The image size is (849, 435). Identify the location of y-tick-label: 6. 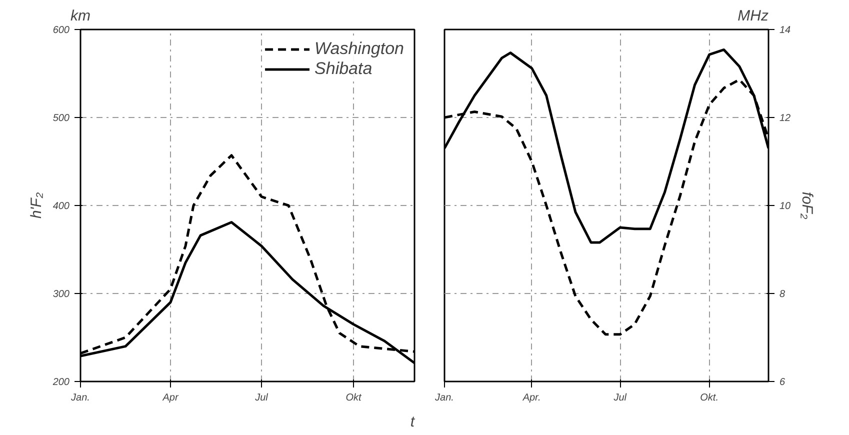
(783, 382).